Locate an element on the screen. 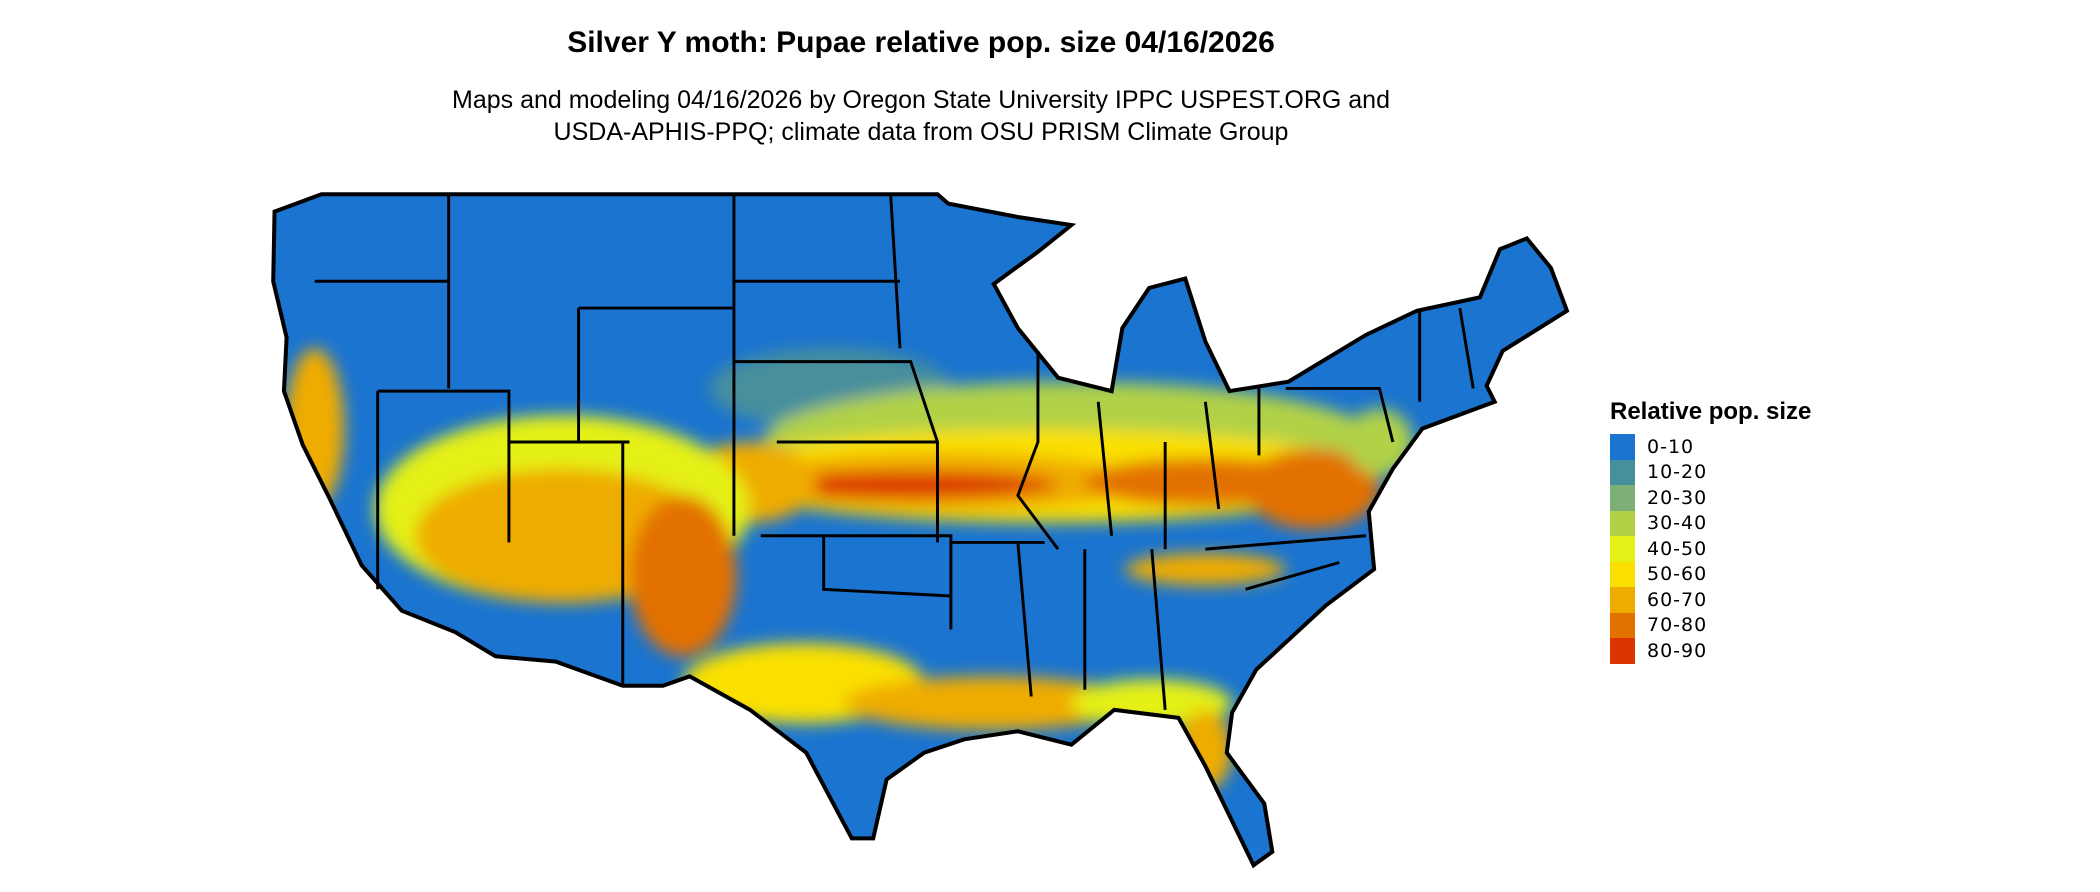 The height and width of the screenshot is (892, 2100). legend-label: 30-40 is located at coordinates (1677, 523).